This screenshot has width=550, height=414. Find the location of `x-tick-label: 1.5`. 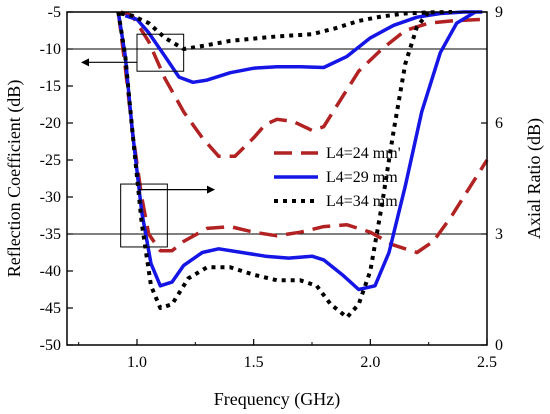

x-tick-label: 1.5 is located at coordinates (254, 362).